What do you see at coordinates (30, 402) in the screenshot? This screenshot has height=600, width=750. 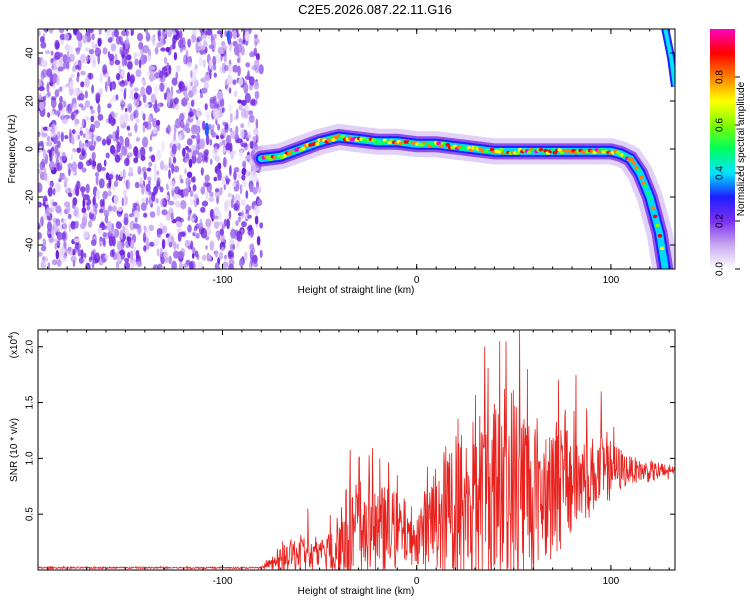 I see `y-tick-label: 1.5` at bounding box center [30, 402].